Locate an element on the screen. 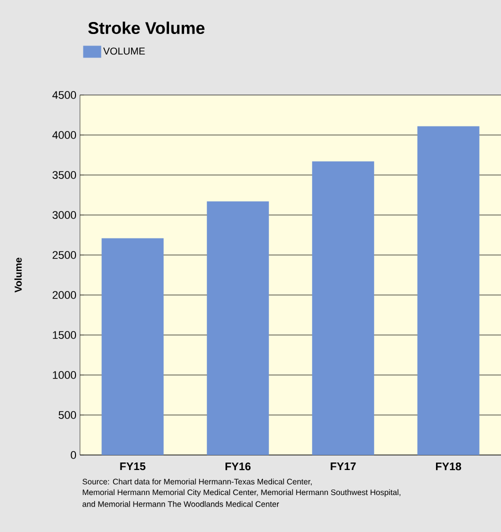  y-tick-label: 0 is located at coordinates (73, 455).